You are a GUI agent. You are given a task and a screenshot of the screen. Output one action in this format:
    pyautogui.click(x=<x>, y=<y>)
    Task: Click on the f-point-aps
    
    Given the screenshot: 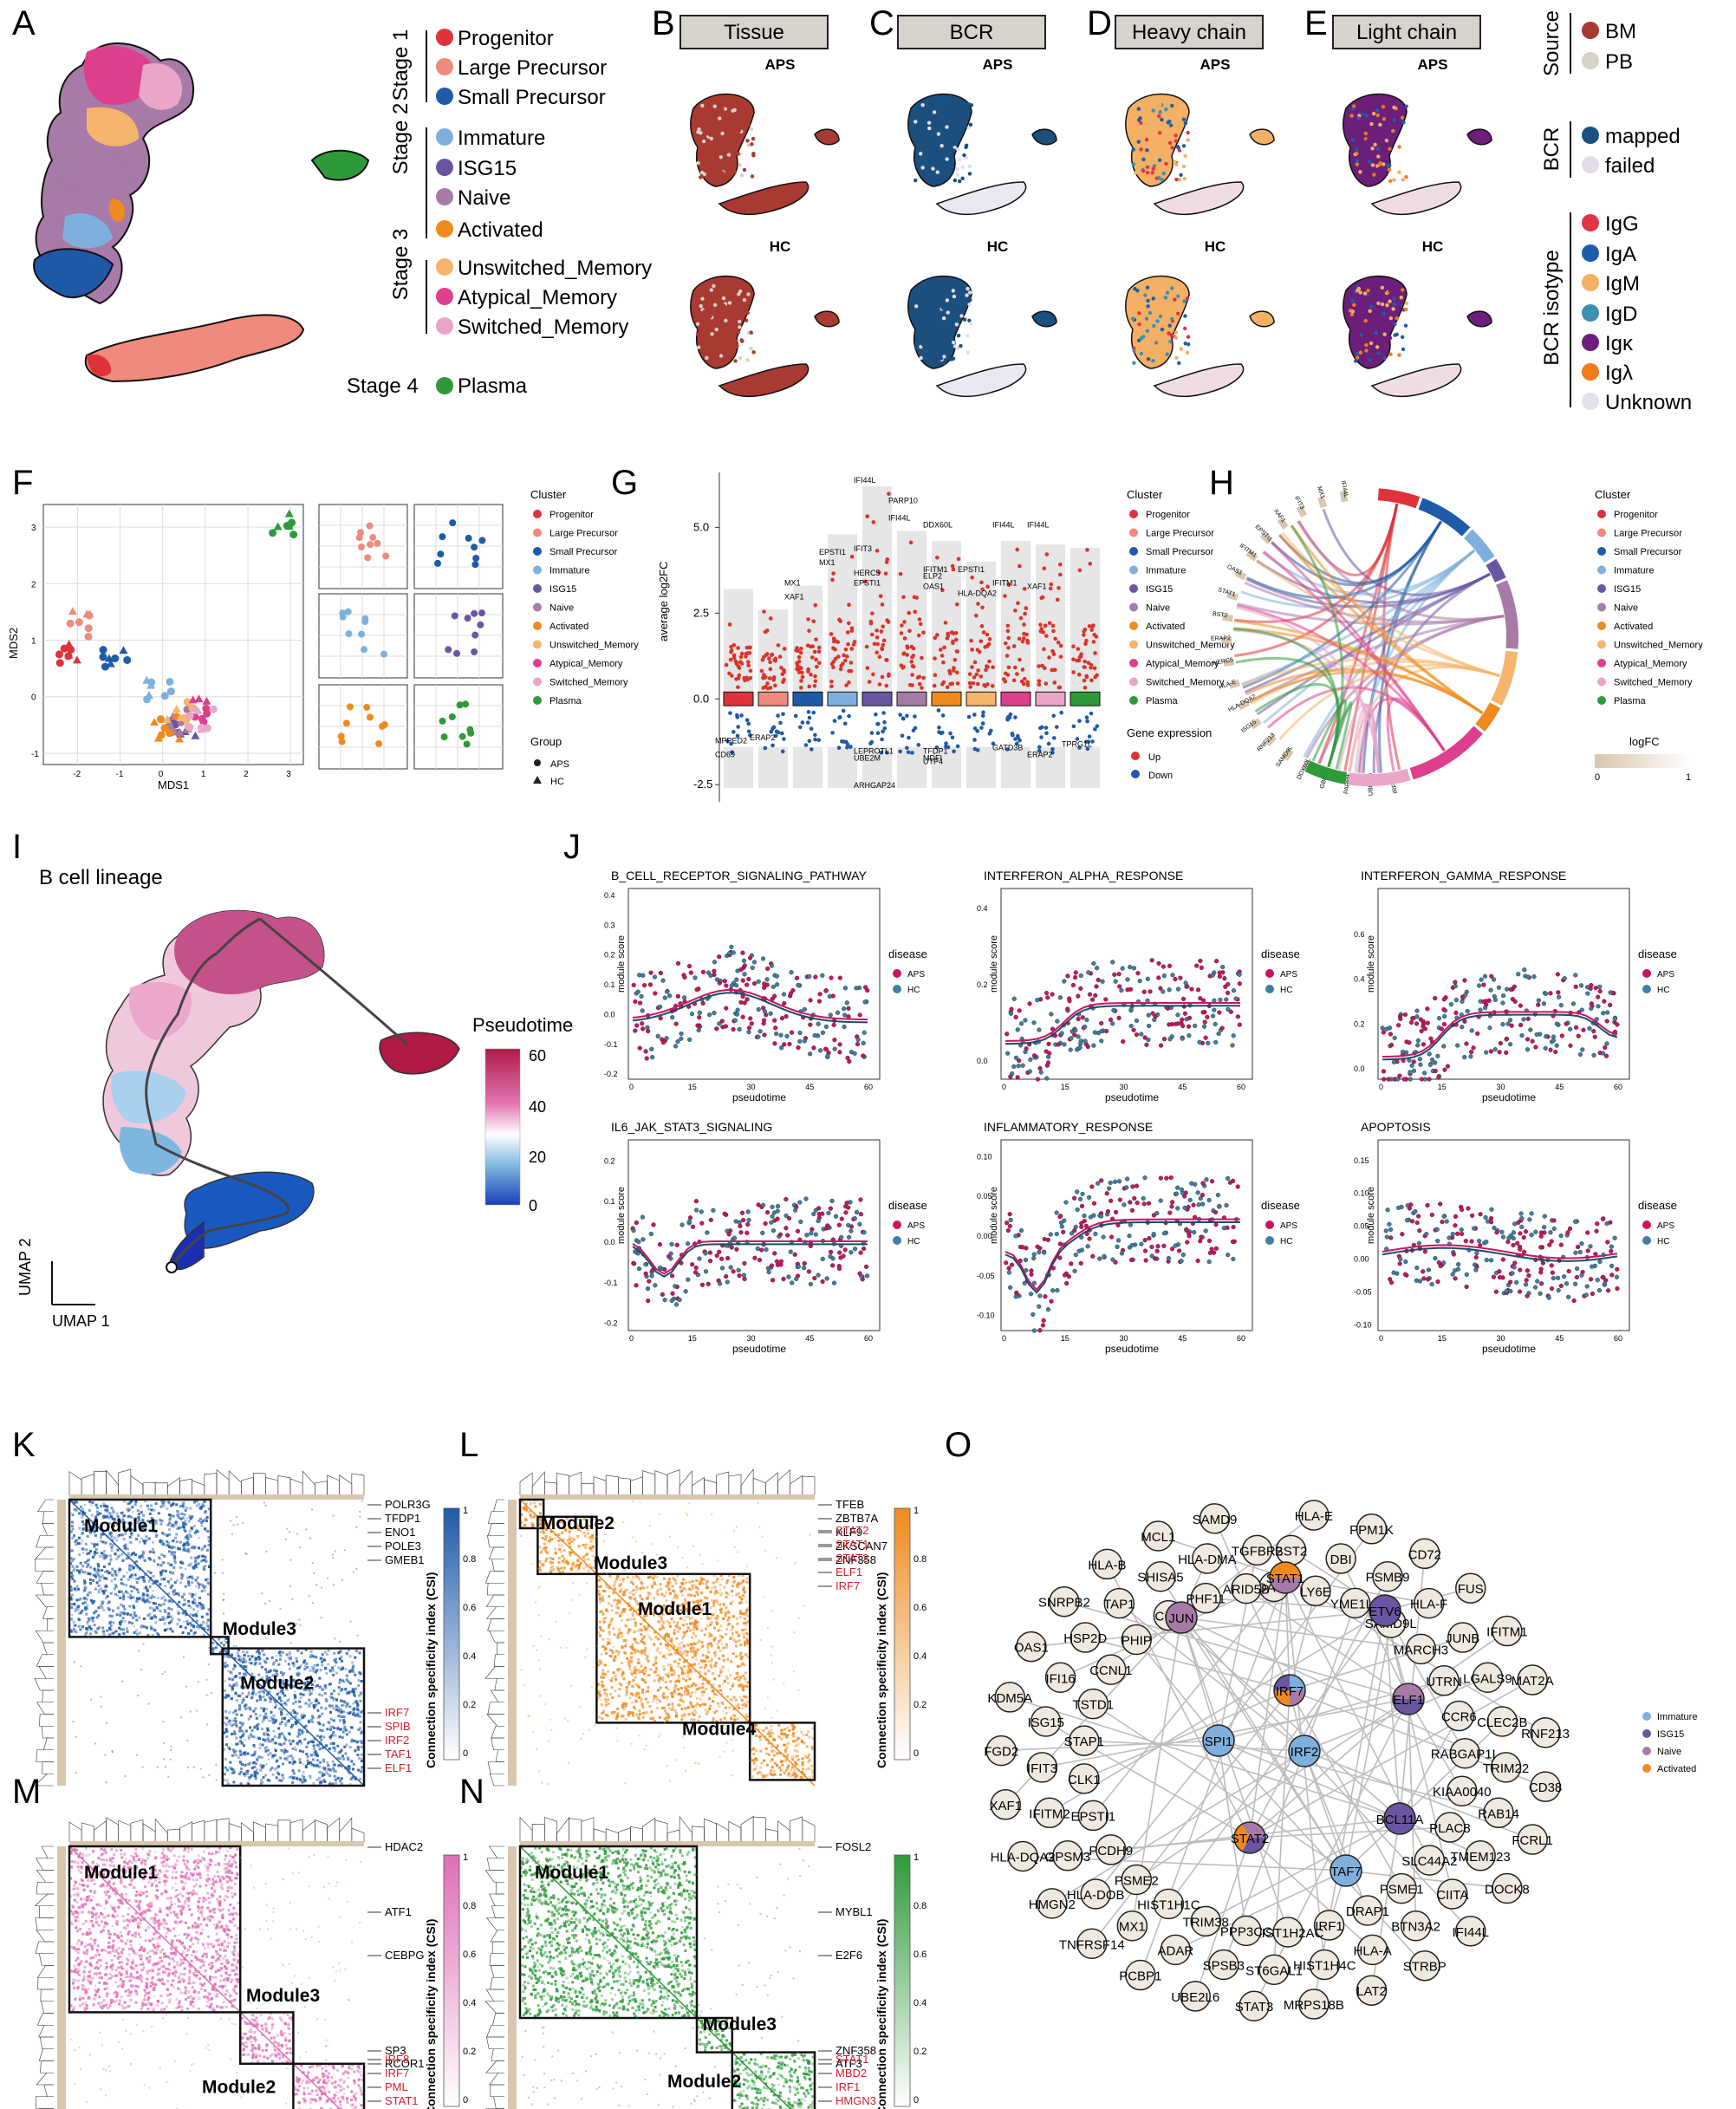 What is the action you would take?
    pyautogui.click(x=273, y=533)
    